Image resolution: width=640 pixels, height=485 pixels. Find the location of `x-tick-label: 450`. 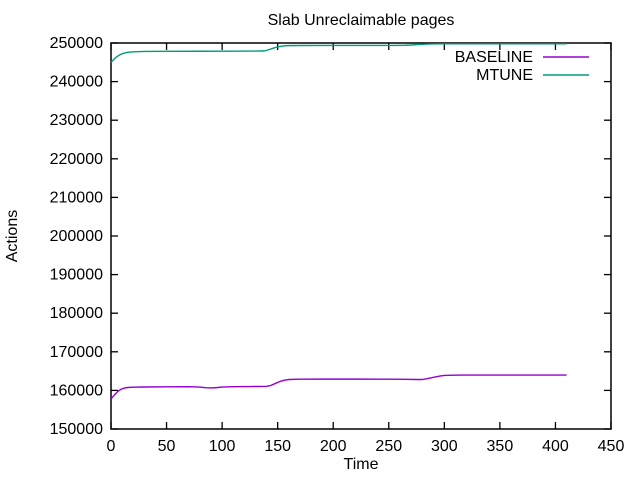

x-tick-label: 450 is located at coordinates (611, 446).